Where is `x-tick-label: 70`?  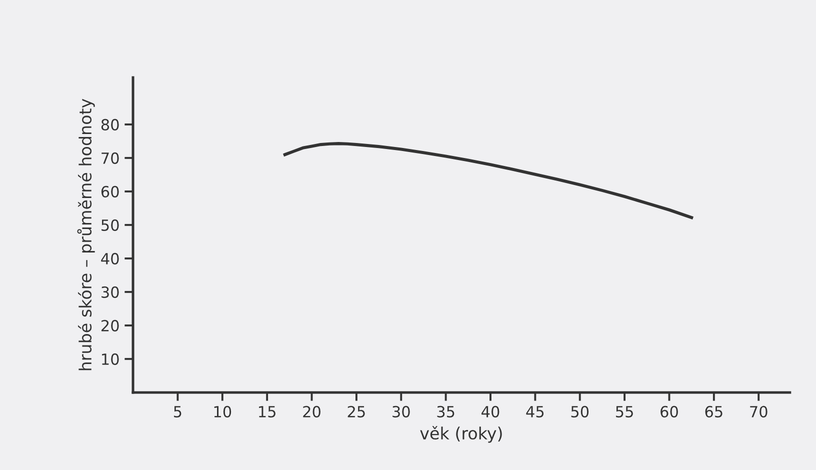
x-tick-label: 70 is located at coordinates (759, 412).